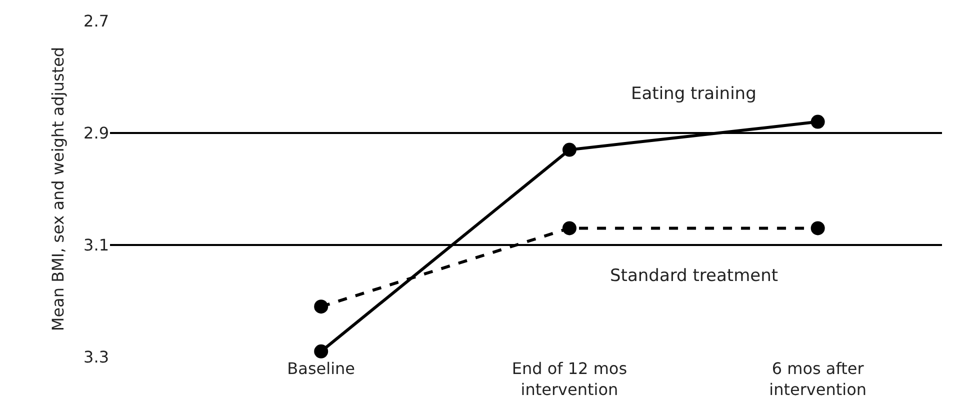 The height and width of the screenshot is (419, 957). What do you see at coordinates (321, 368) in the screenshot?
I see `x-tick-label: Baseline` at bounding box center [321, 368].